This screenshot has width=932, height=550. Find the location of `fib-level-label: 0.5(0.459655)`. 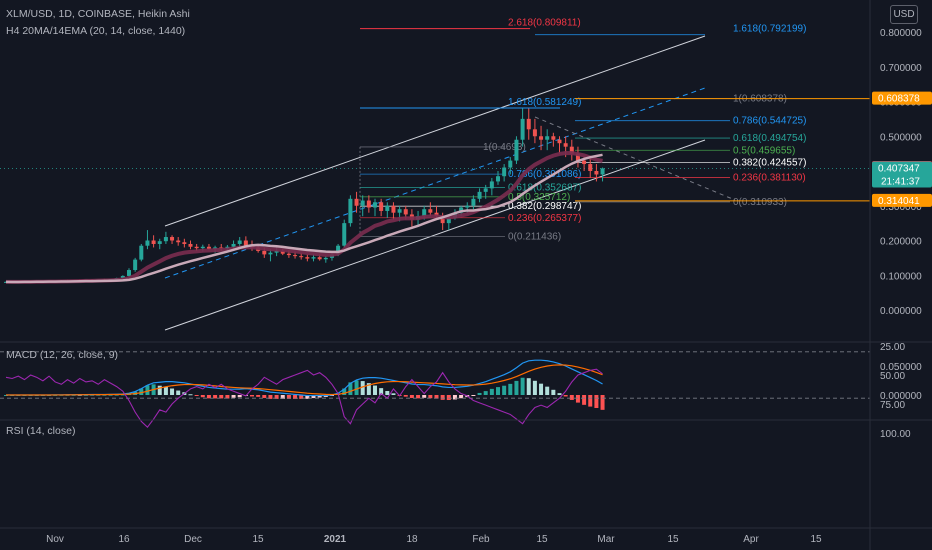

fib-level-label: 0.5(0.459655) is located at coordinates (764, 150).